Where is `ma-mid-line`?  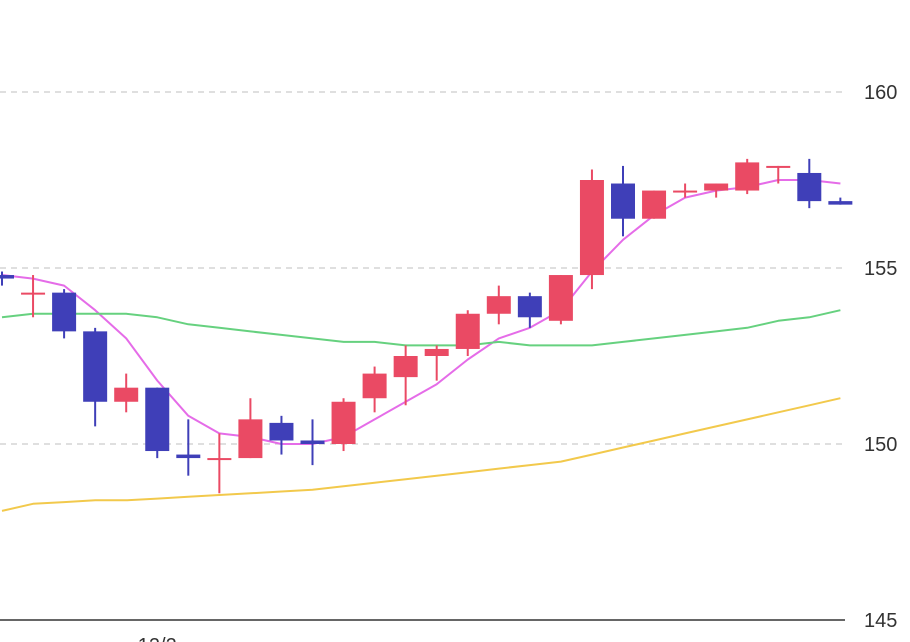
ma-mid-line is located at coordinates (421, 328).